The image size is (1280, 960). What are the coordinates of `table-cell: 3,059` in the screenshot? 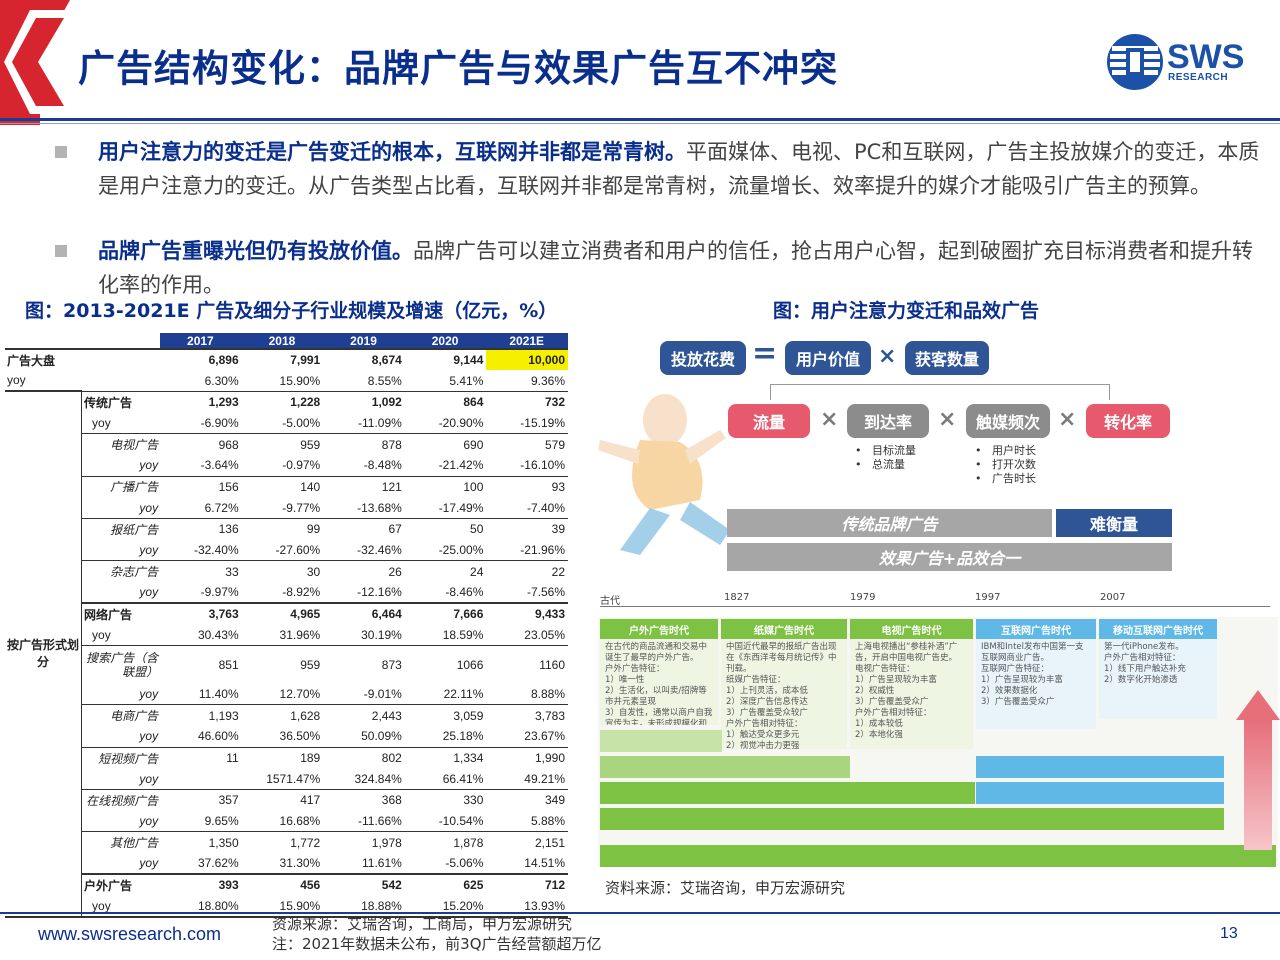 It's located at (445, 715).